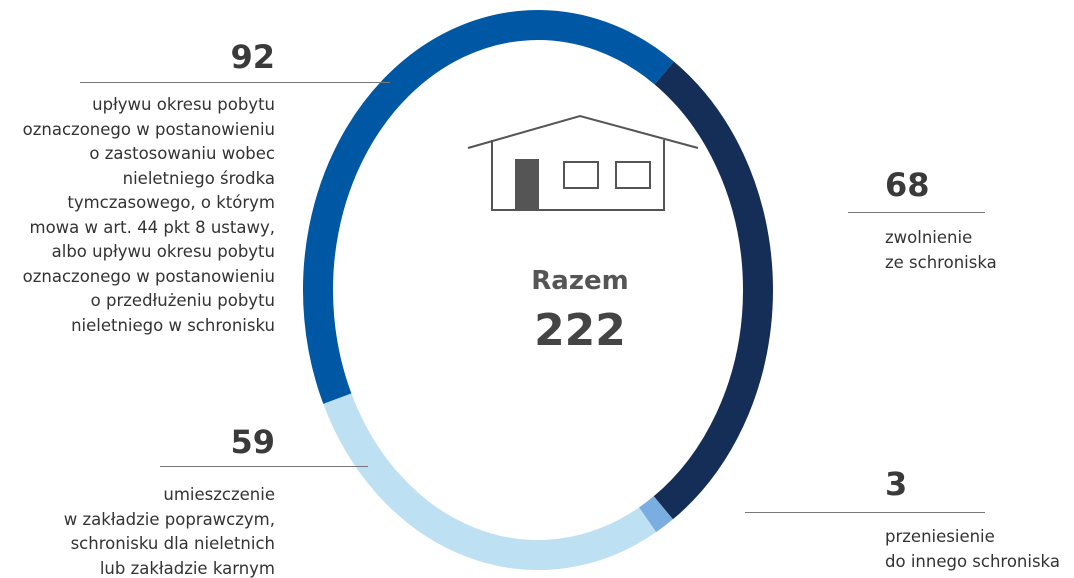 This screenshot has width=1074, height=578. I want to click on value-label: 92, so click(252, 57).